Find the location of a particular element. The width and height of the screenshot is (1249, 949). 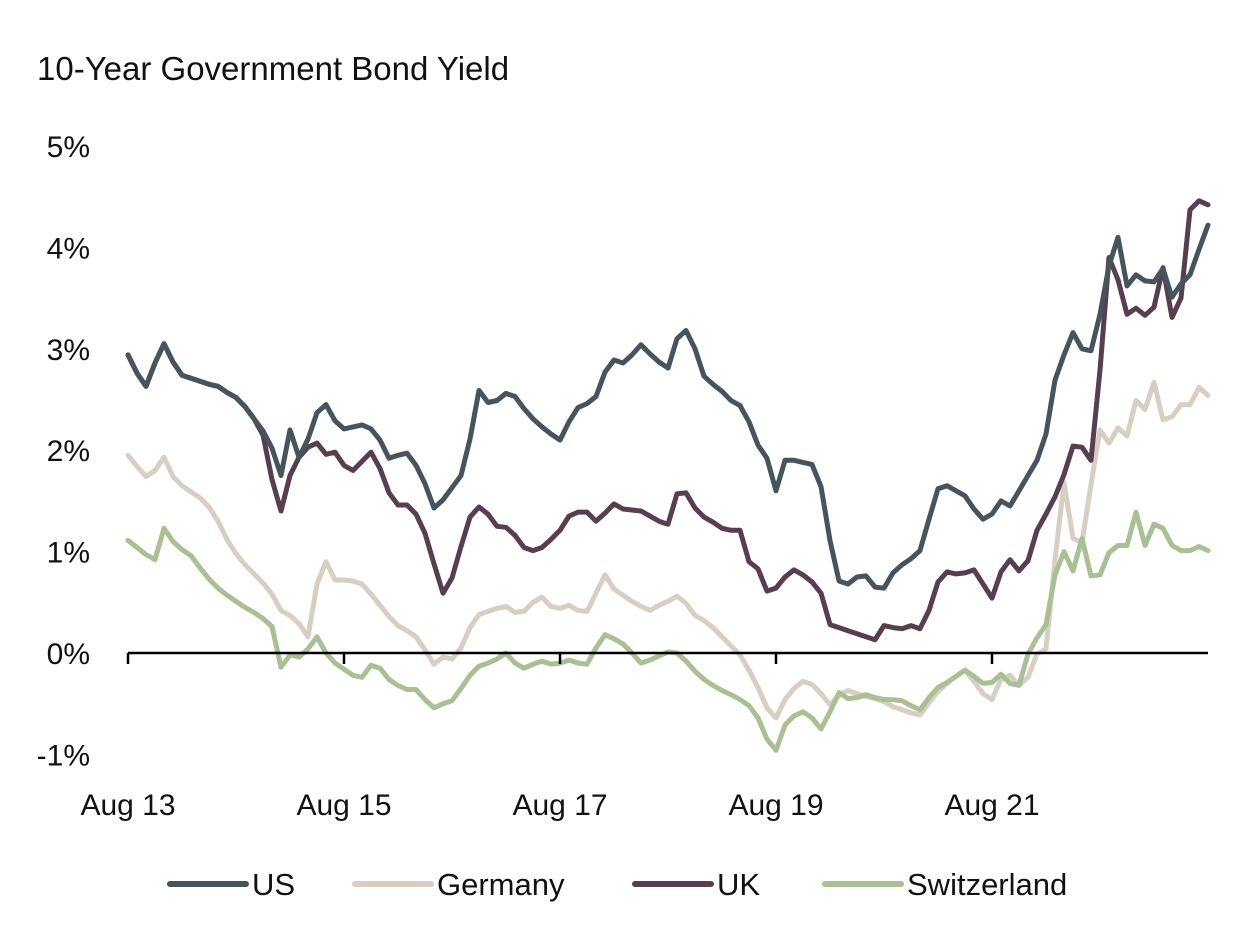

y-tick-label: 2% is located at coordinates (68, 451).